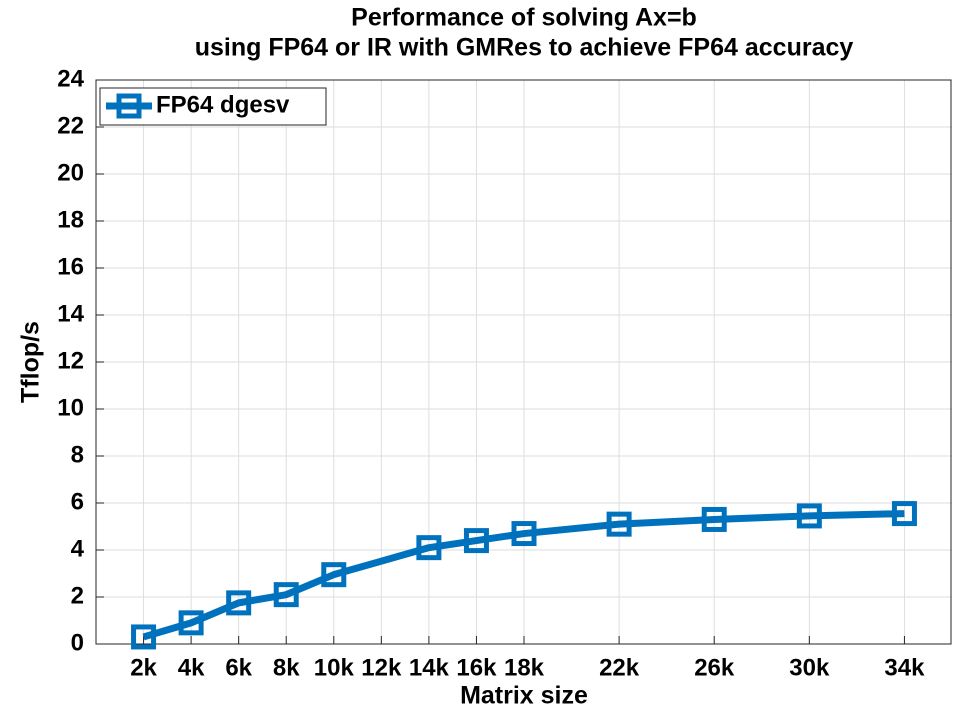 The height and width of the screenshot is (713, 953). Describe the element at coordinates (524, 18) in the screenshot. I see `chart-title: Performance of solving Ax=b` at that location.